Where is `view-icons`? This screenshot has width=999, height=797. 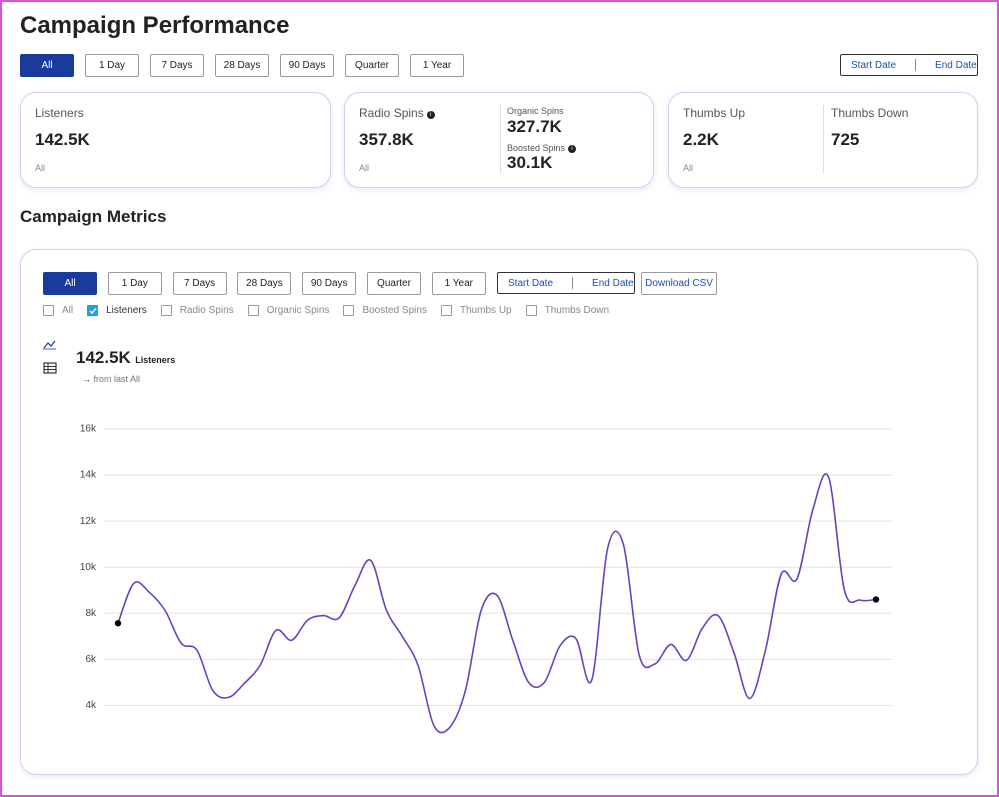
view-icons is located at coordinates (50, 357).